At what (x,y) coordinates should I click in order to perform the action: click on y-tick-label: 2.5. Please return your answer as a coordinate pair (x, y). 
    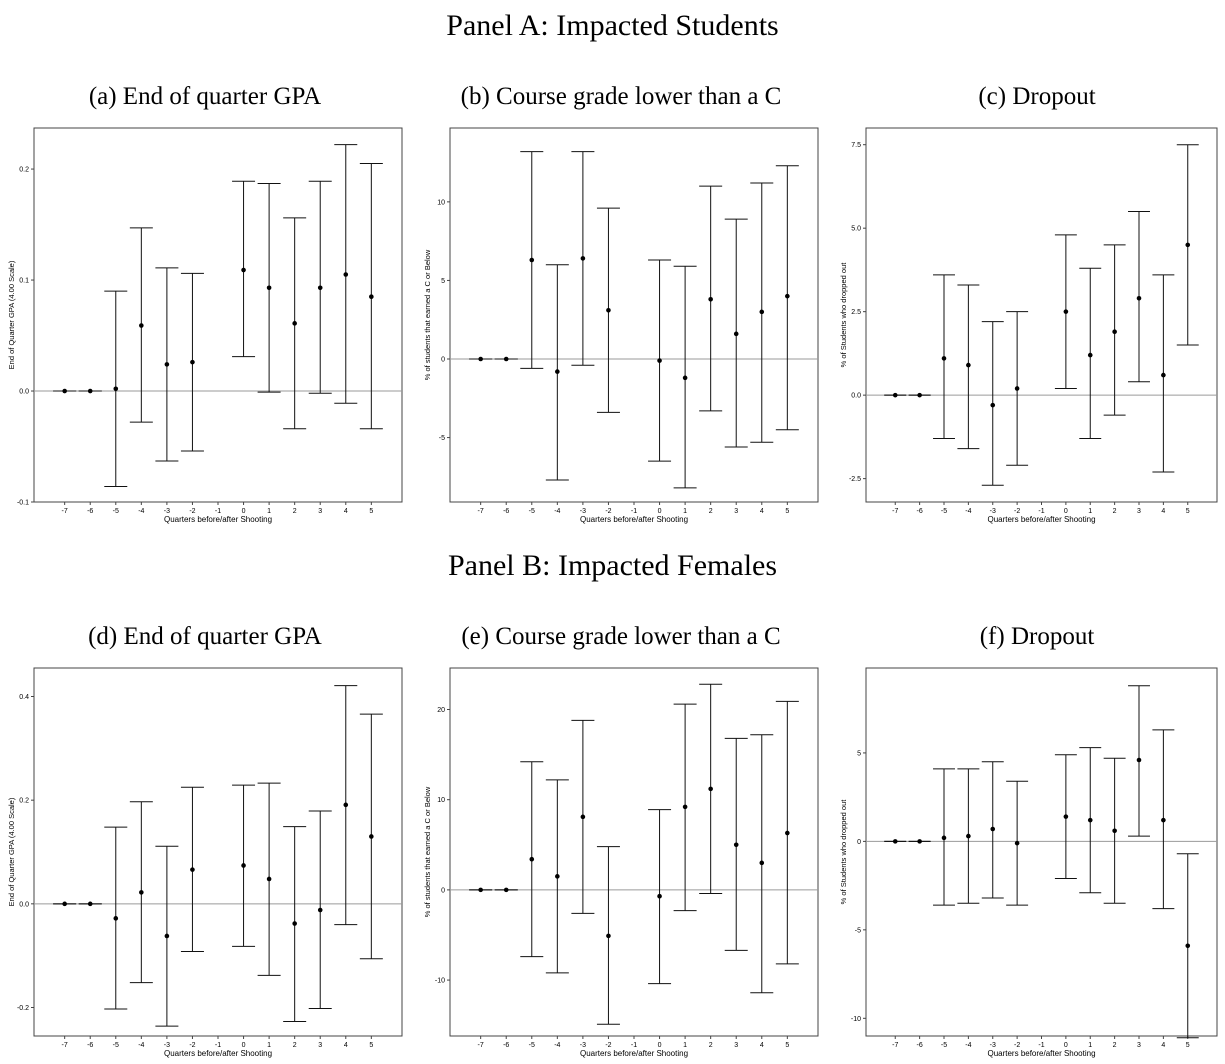
    Looking at the image, I should click on (856, 312).